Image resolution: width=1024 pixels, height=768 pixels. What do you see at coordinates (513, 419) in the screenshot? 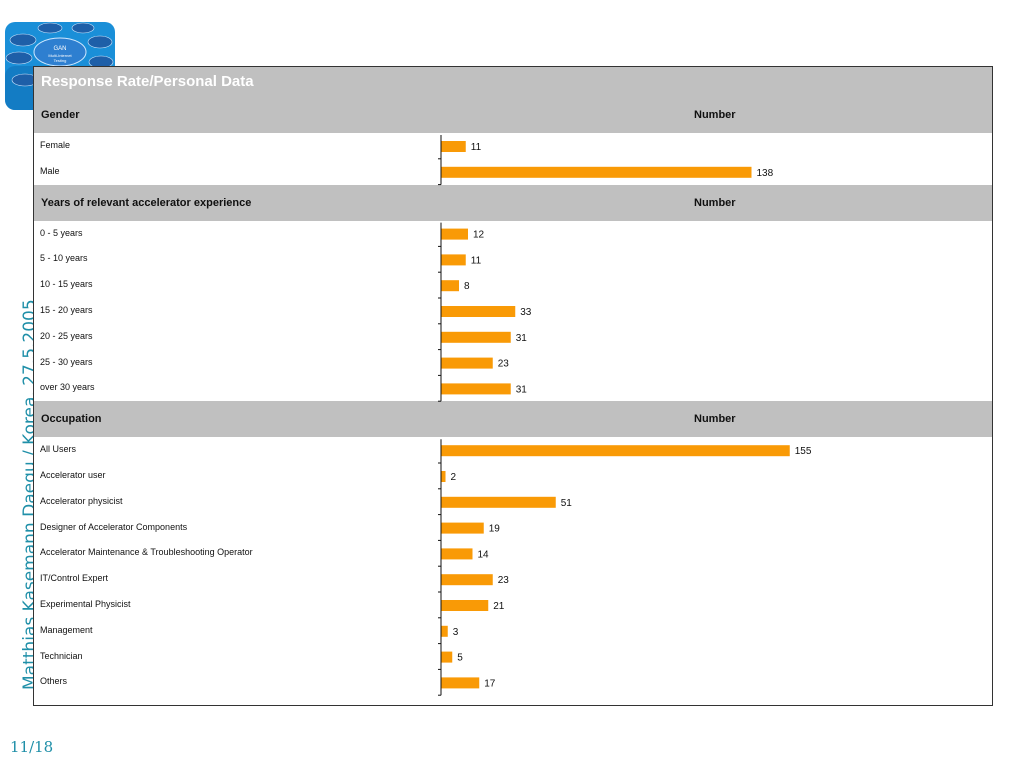
I see `section-header: Occupation Number` at bounding box center [513, 419].